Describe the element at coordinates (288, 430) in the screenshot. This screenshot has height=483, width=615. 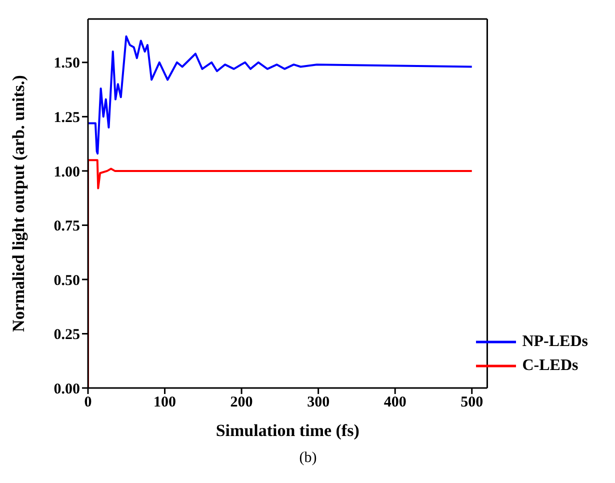
I see `x-axis-title: Simulation time (fs)` at that location.